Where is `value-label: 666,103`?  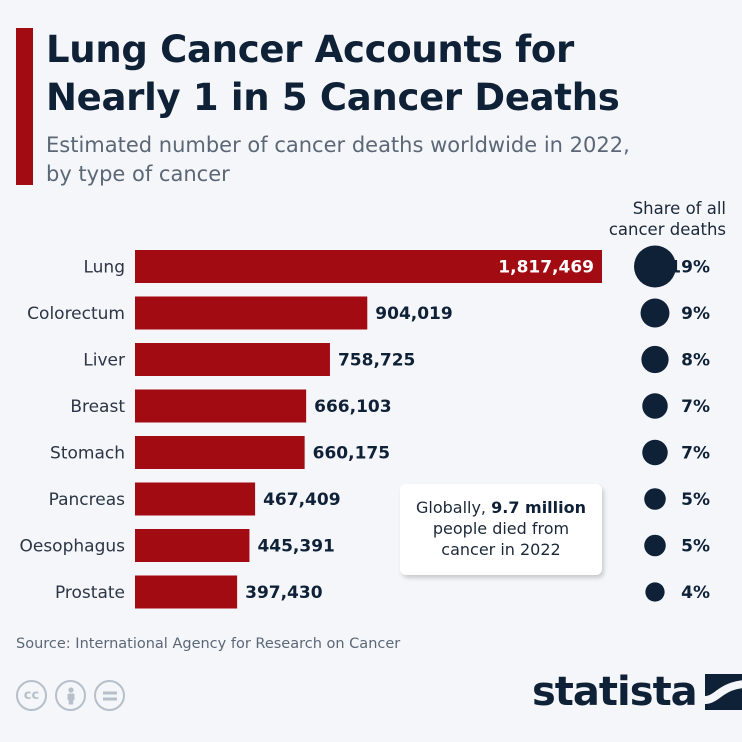 value-label: 666,103 is located at coordinates (352, 407).